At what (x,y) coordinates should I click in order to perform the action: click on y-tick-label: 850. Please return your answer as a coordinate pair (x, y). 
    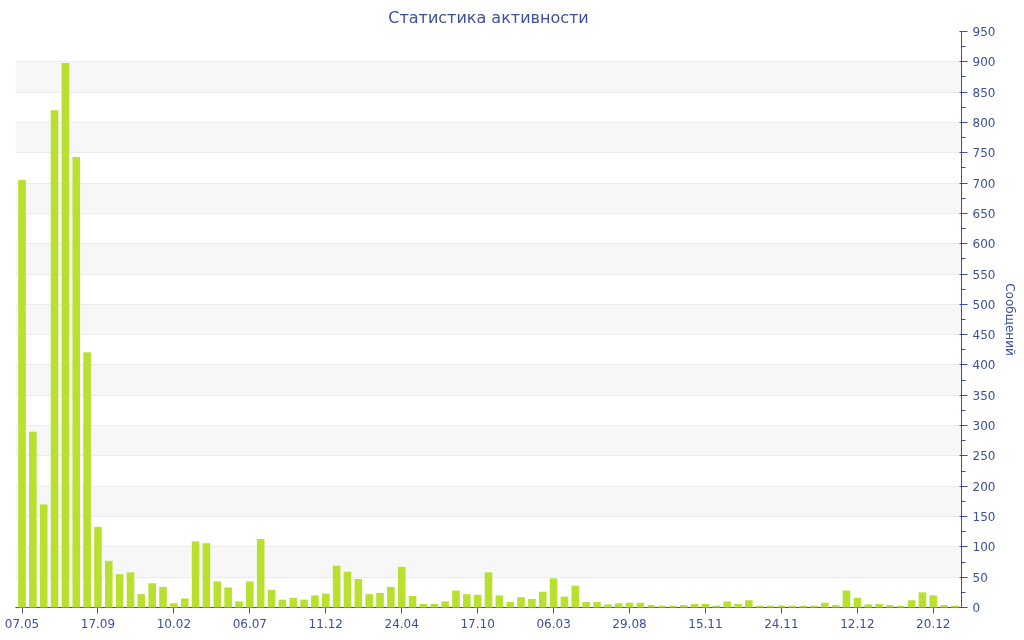
    Looking at the image, I should click on (984, 92).